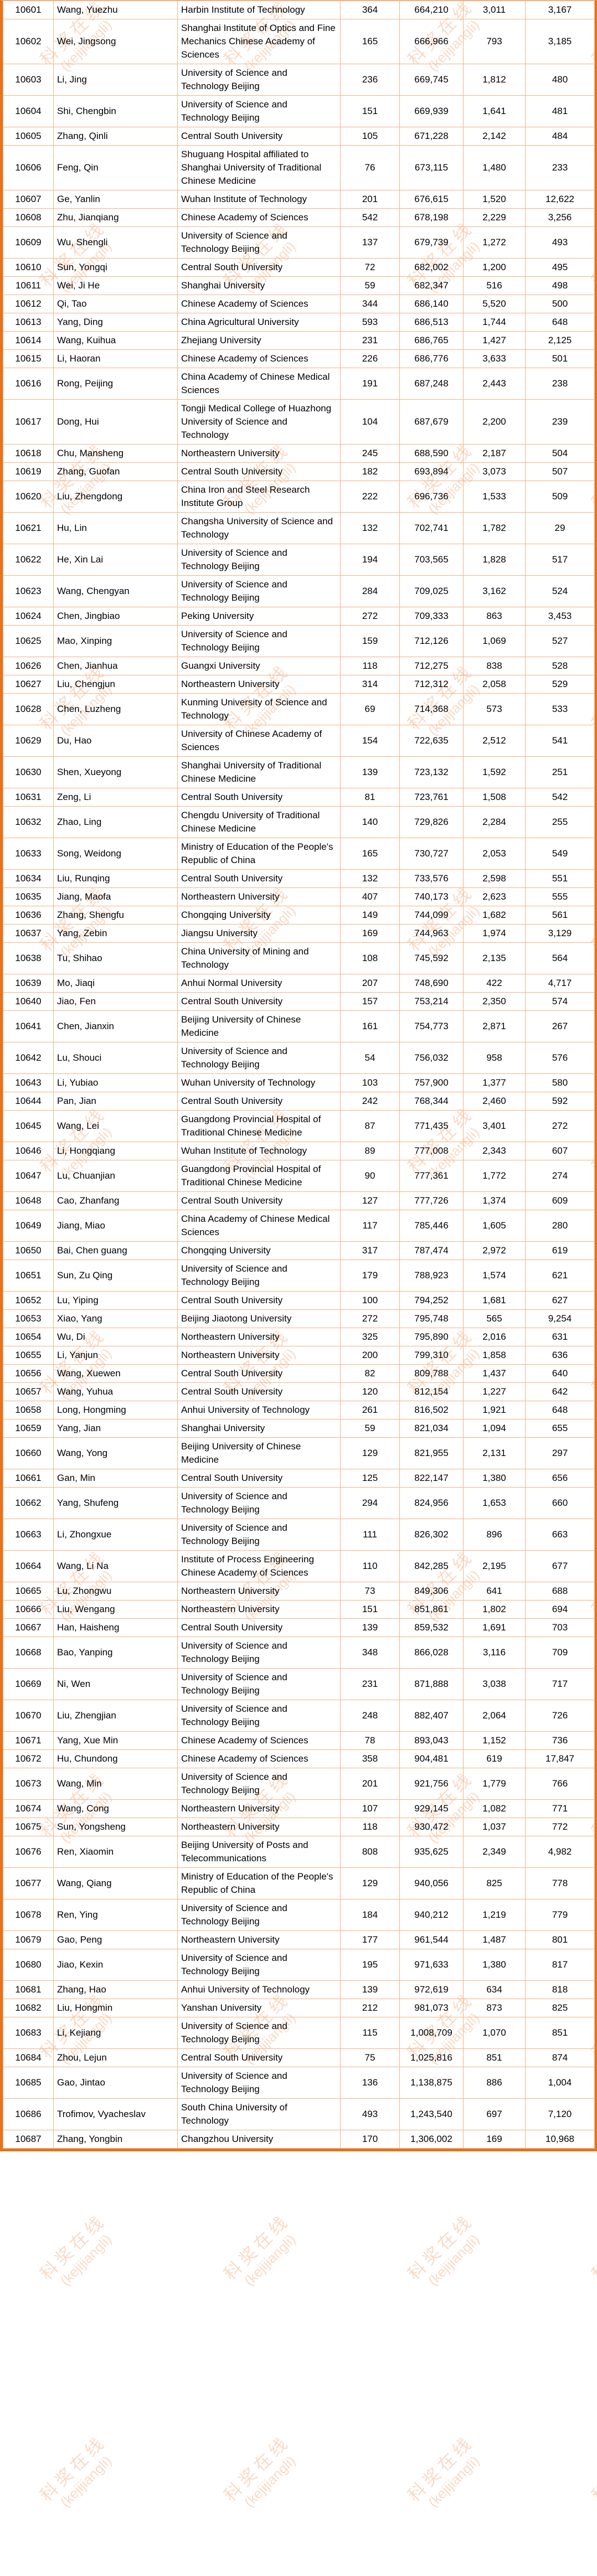  What do you see at coordinates (116, 453) in the screenshot?
I see `cell-name: Chu, Mansheng` at bounding box center [116, 453].